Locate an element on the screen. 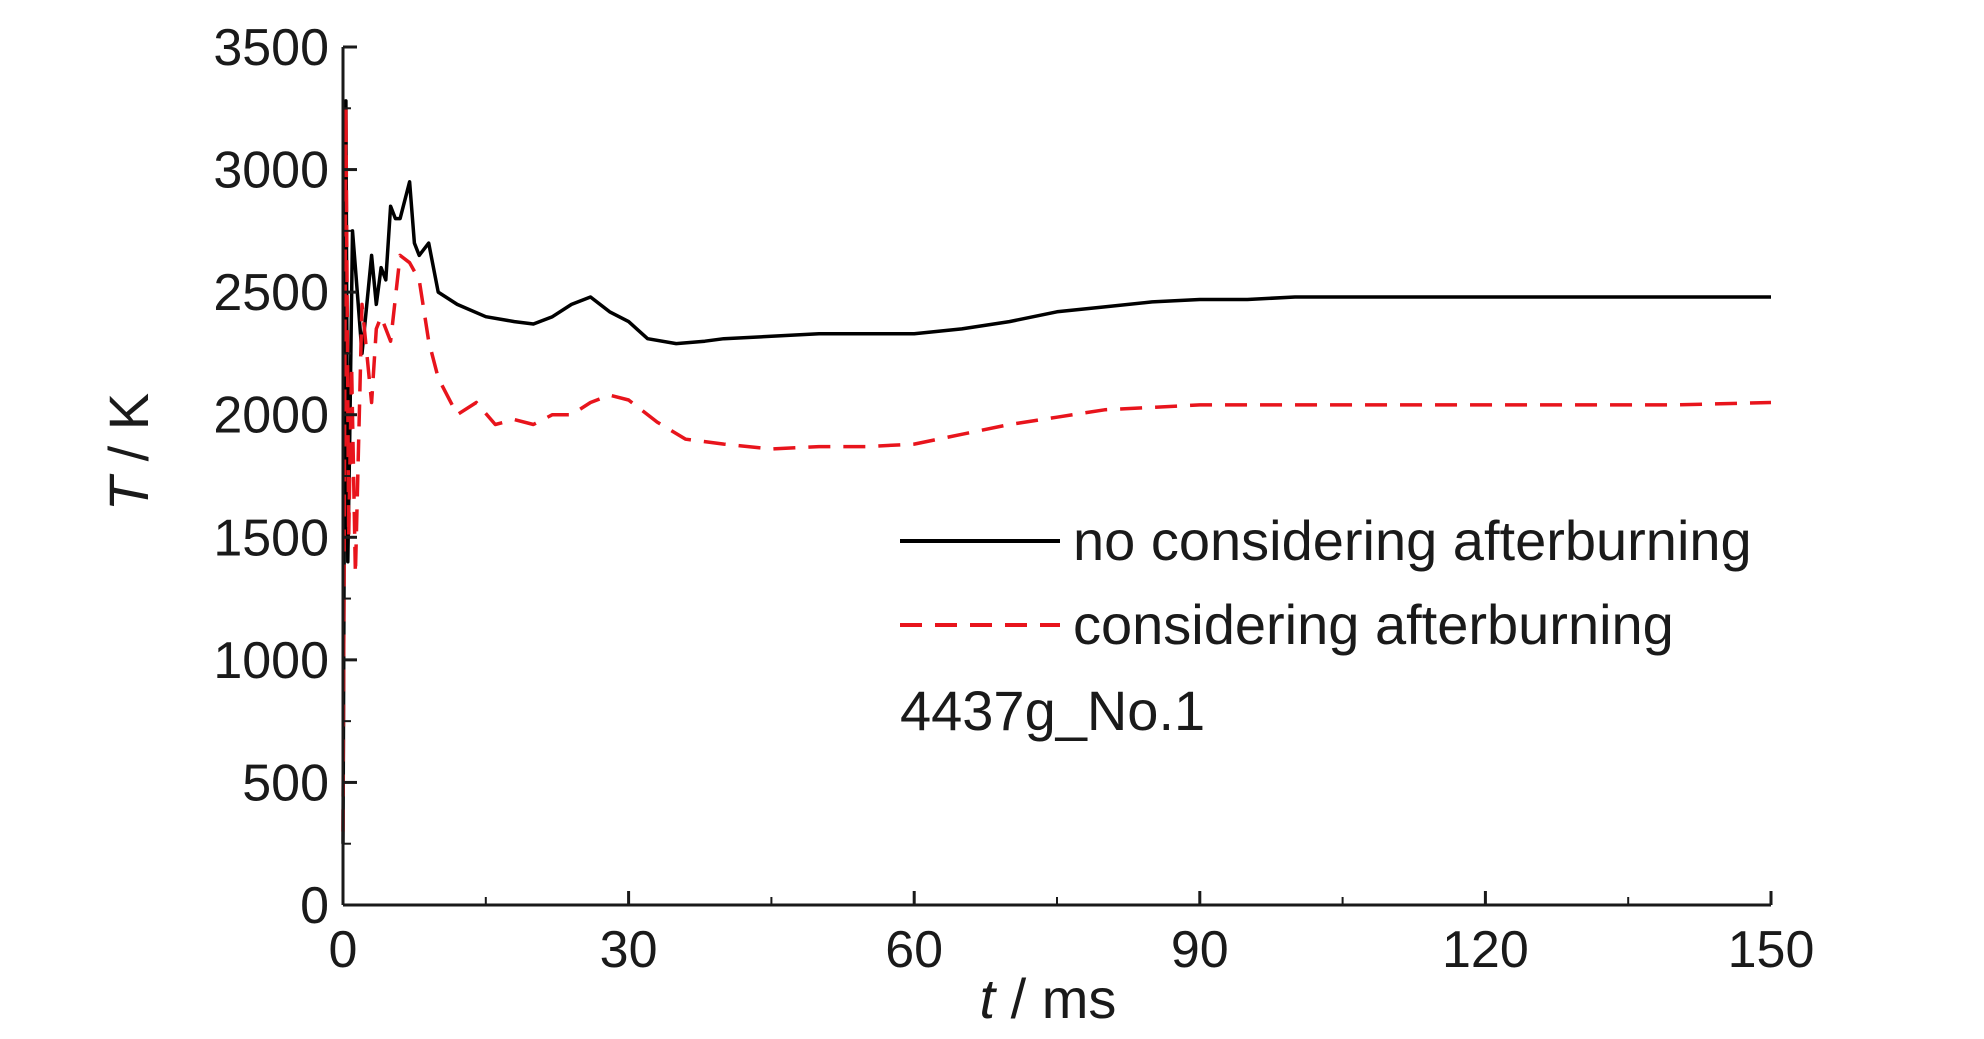 Image resolution: width=1984 pixels, height=1039 pixels. legend-label-no-afterburning: no considering afterburning is located at coordinates (1412, 540).